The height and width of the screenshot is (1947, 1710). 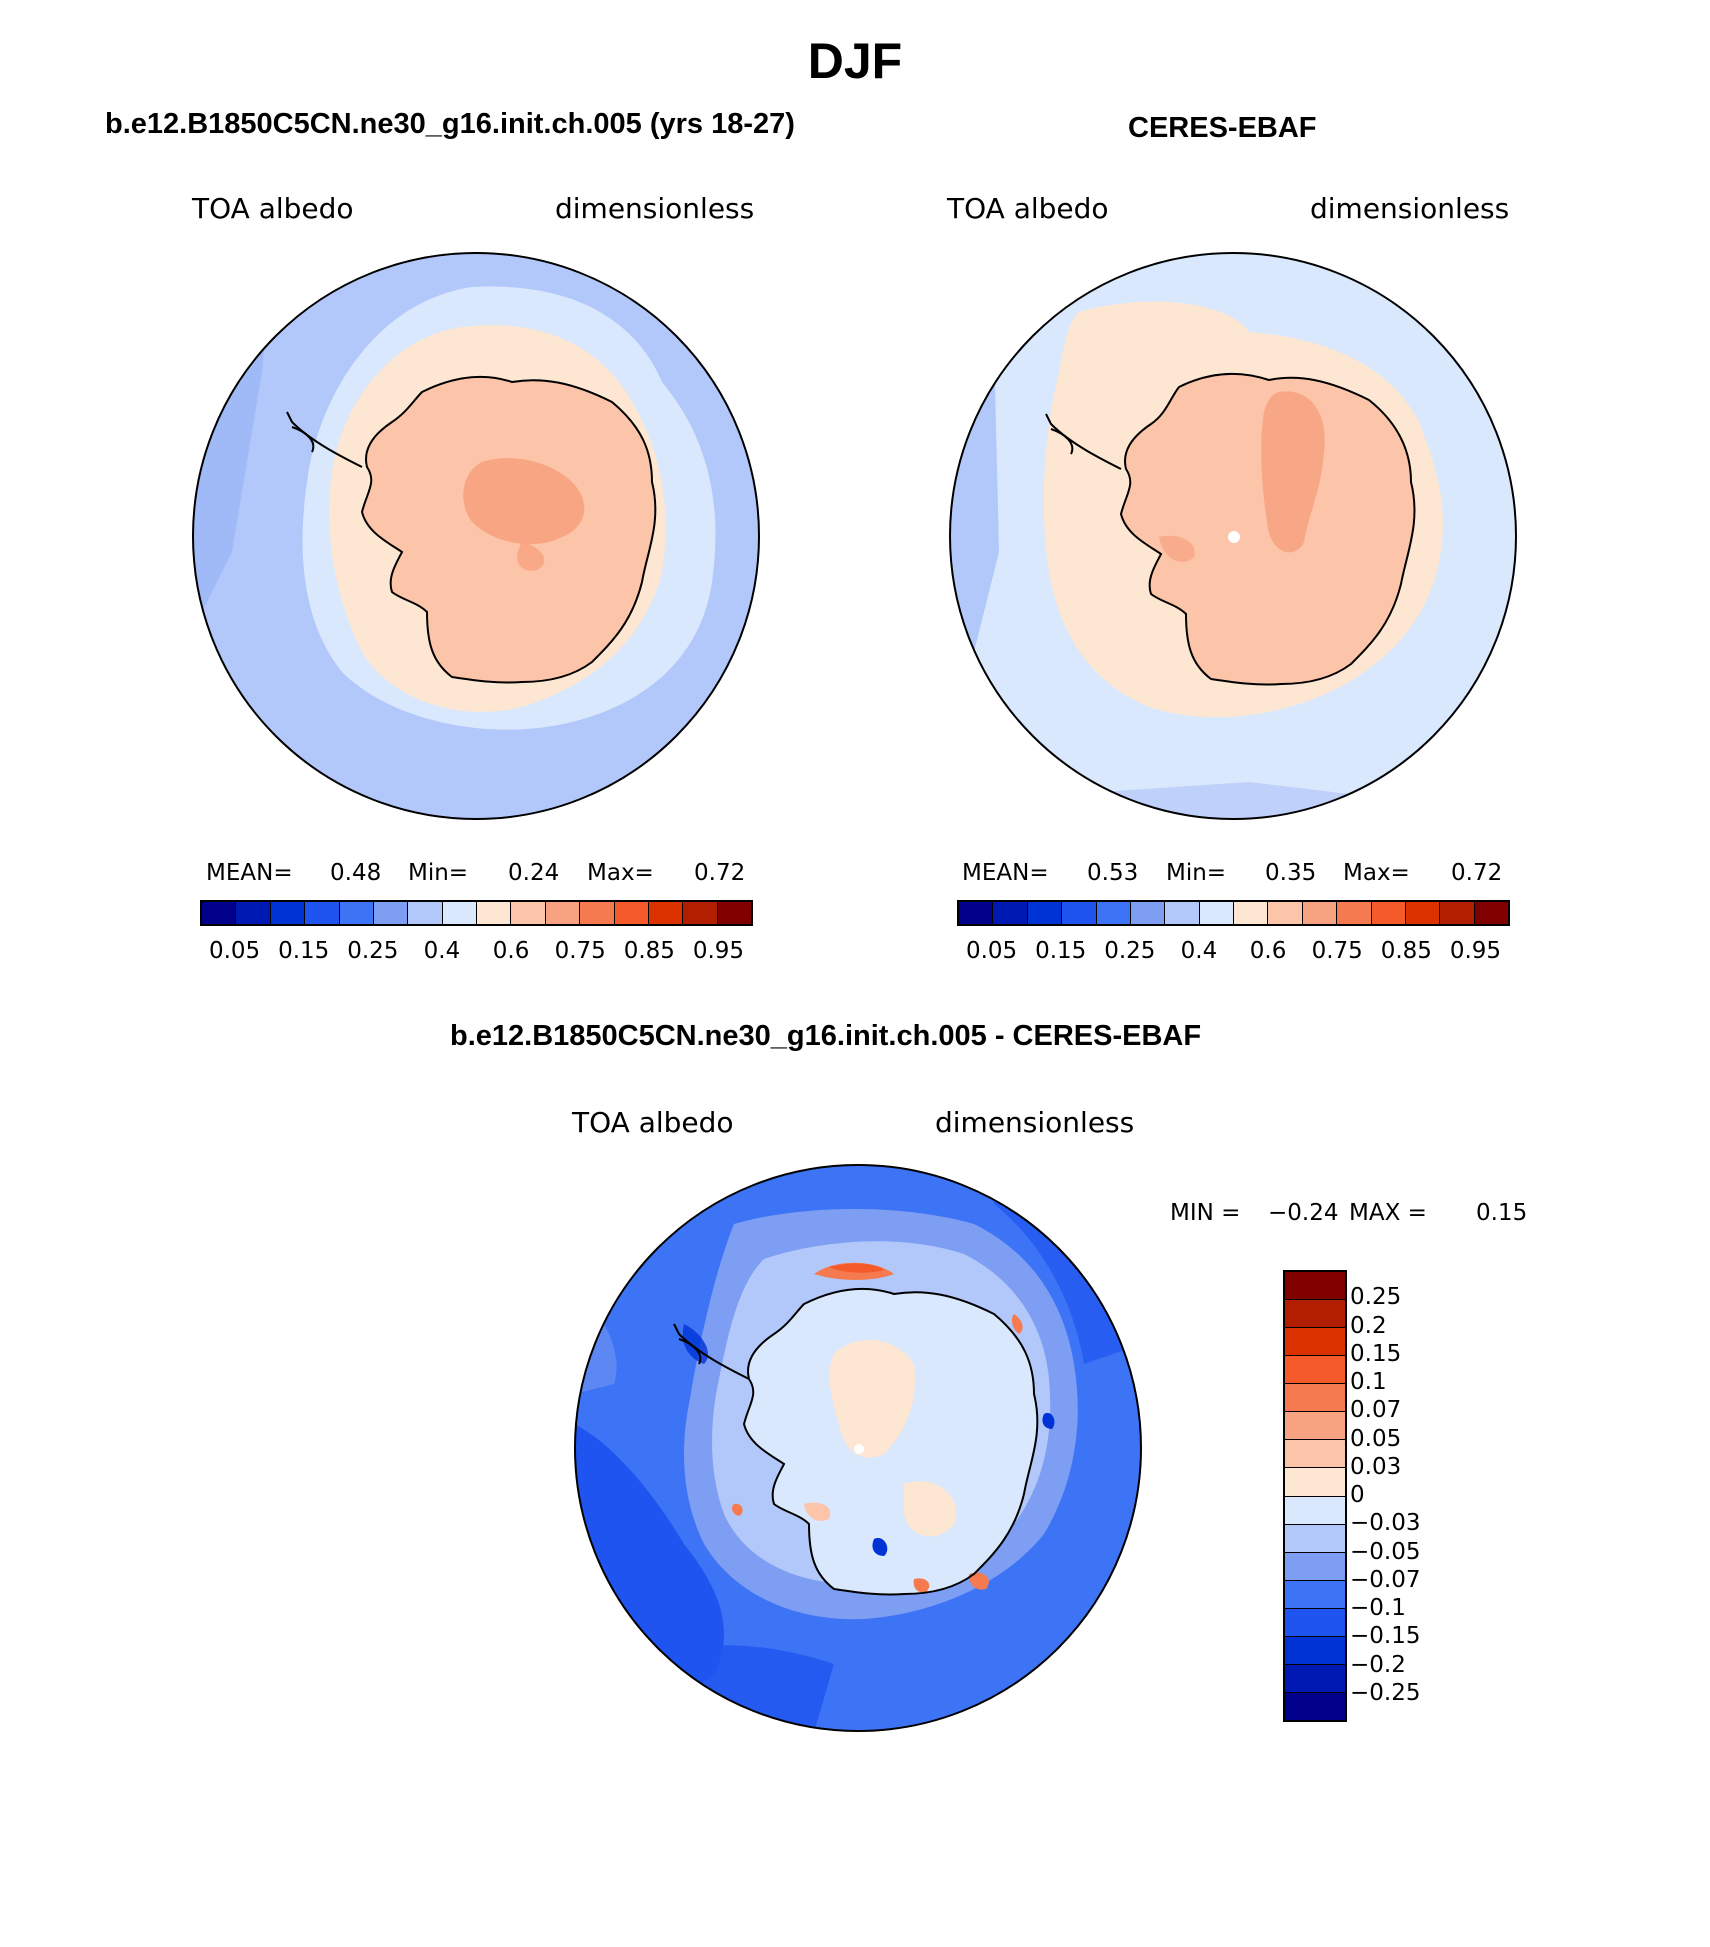 I want to click on left-colorbar-tick-label: 0.95, so click(x=718, y=951).